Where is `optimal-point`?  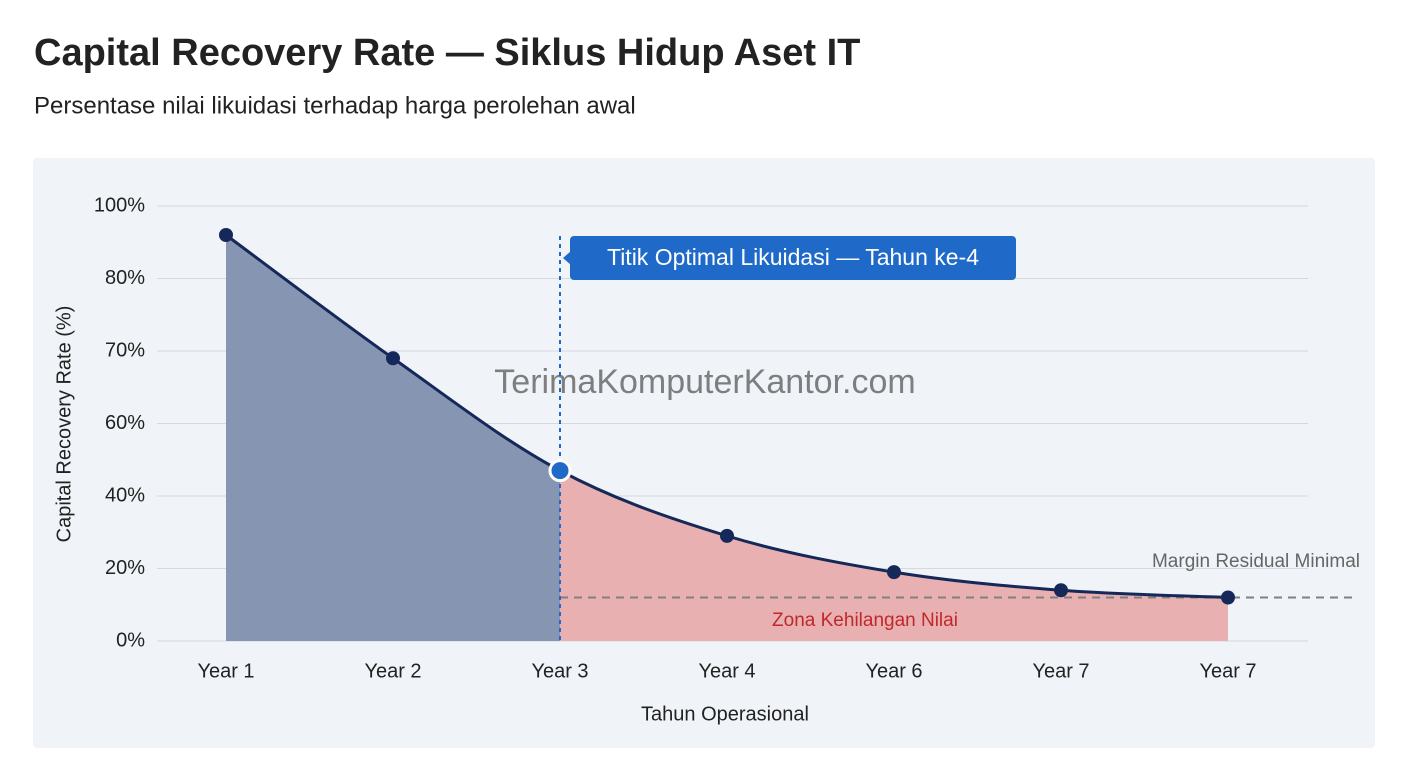
optimal-point is located at coordinates (560, 471).